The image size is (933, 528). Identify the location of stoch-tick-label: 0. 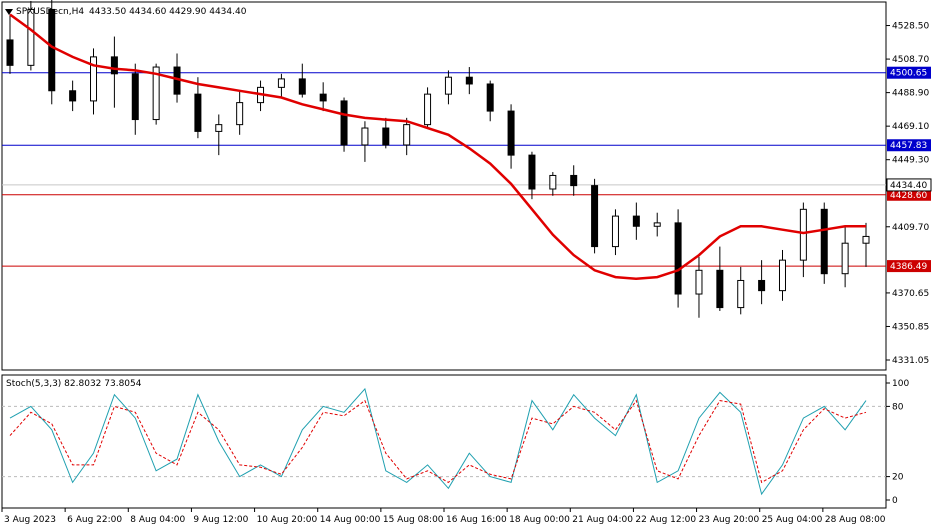
(895, 501).